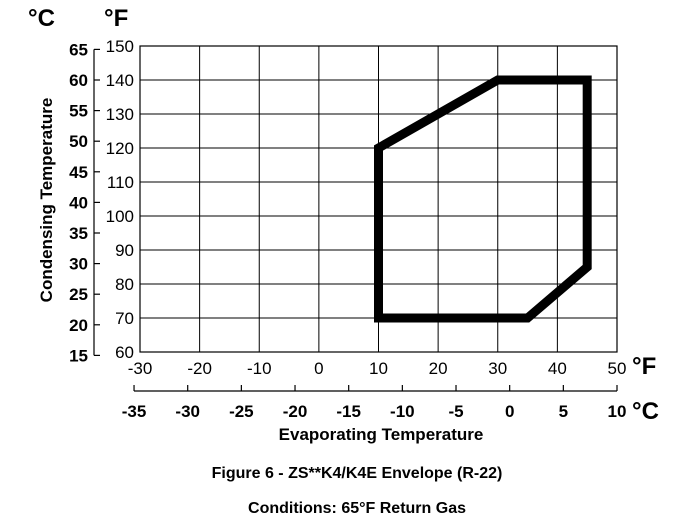 This screenshot has height=527, width=687. Describe the element at coordinates (378, 368) in the screenshot. I see `x-tick-f-label: 10` at that location.